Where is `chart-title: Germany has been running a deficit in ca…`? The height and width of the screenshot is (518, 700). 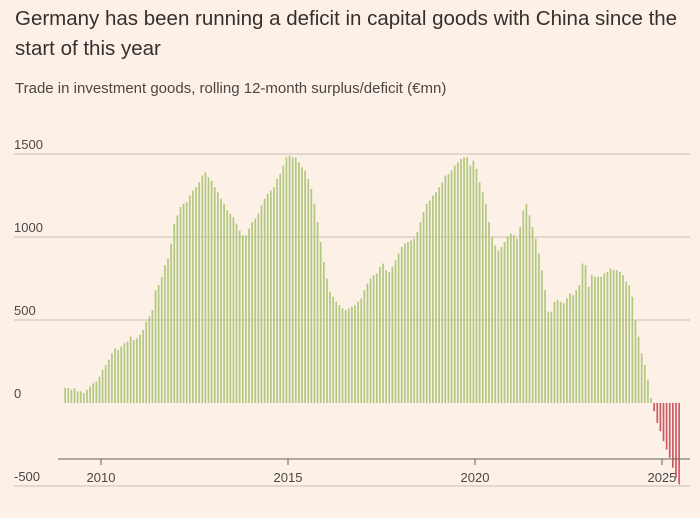 chart-title: Germany has been running a deficit in ca… is located at coordinates (346, 33).